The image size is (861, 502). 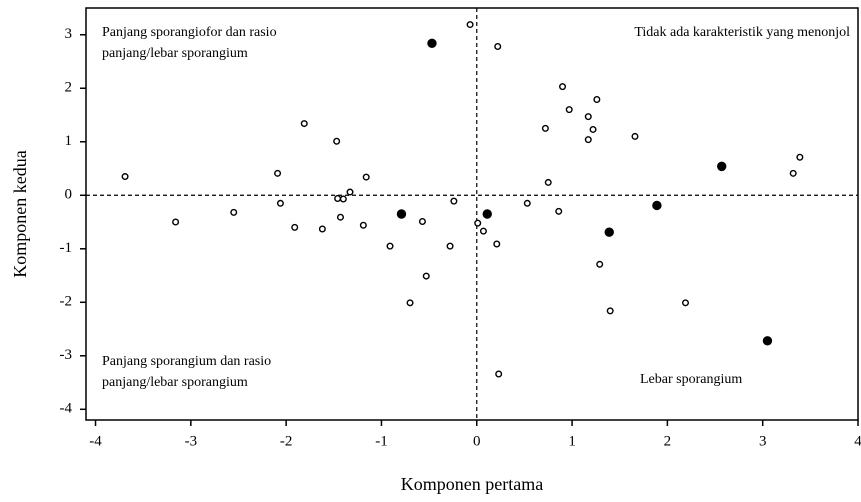 I want to click on x-tick-label: -1, so click(x=381, y=441).